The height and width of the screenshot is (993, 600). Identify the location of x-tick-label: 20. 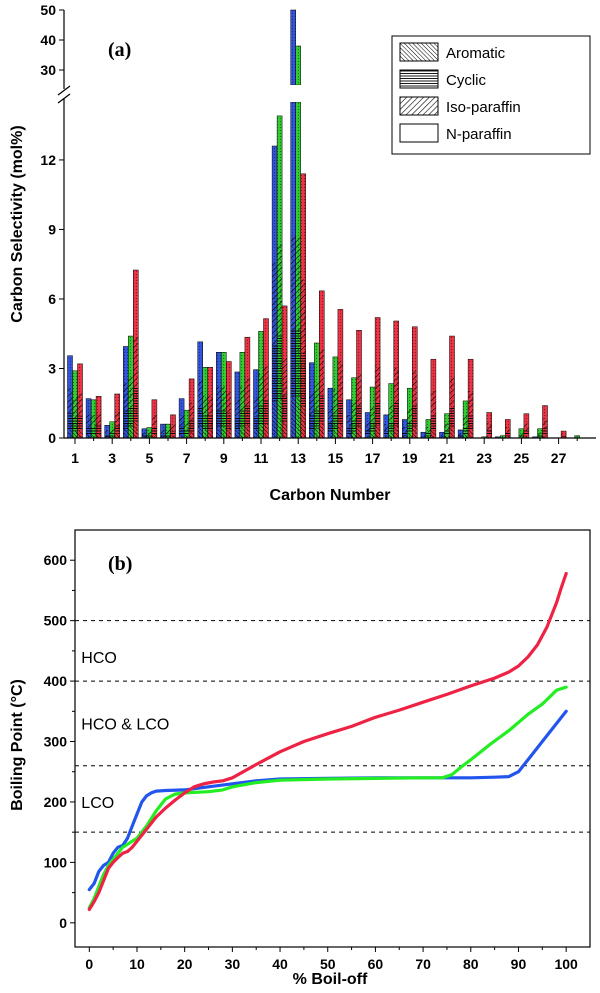
(185, 964).